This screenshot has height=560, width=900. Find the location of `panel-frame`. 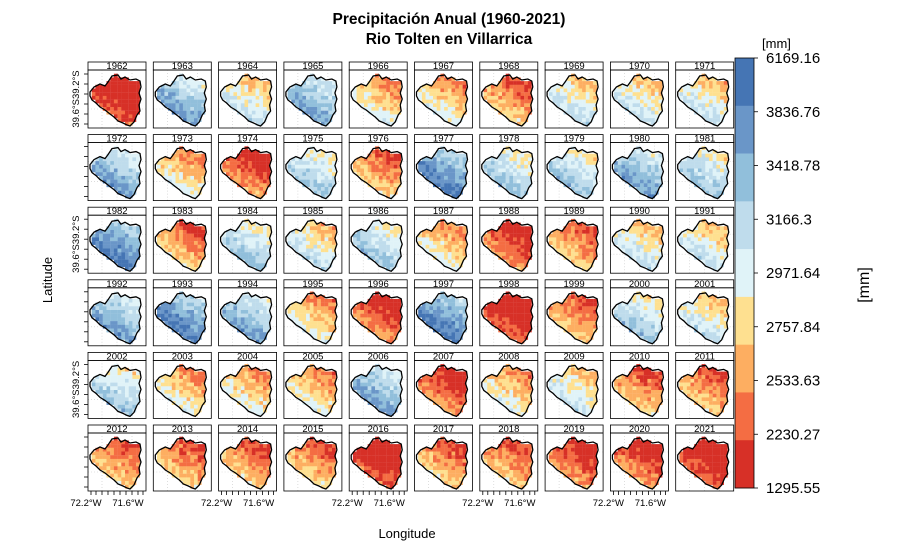

panel-frame is located at coordinates (378, 172).